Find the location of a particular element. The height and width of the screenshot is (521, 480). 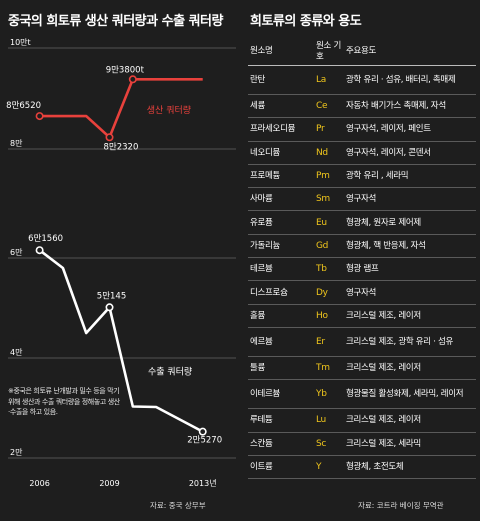

element-symbol: Gd is located at coordinates (329, 246).